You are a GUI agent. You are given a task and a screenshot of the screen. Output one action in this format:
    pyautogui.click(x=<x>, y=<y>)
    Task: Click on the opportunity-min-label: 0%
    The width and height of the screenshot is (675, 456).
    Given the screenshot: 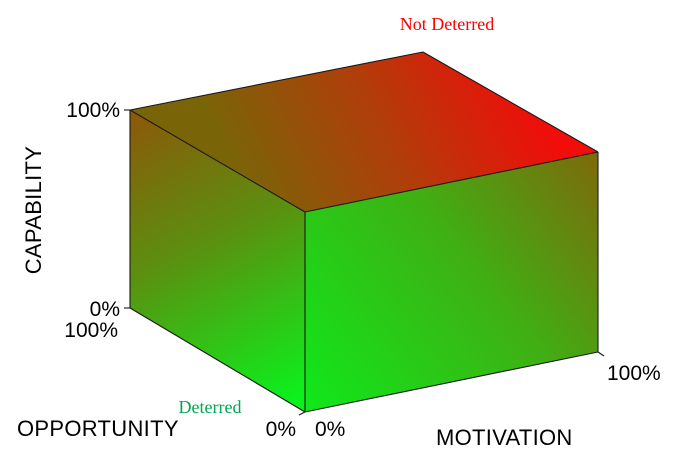 What is the action you would take?
    pyautogui.click(x=281, y=429)
    